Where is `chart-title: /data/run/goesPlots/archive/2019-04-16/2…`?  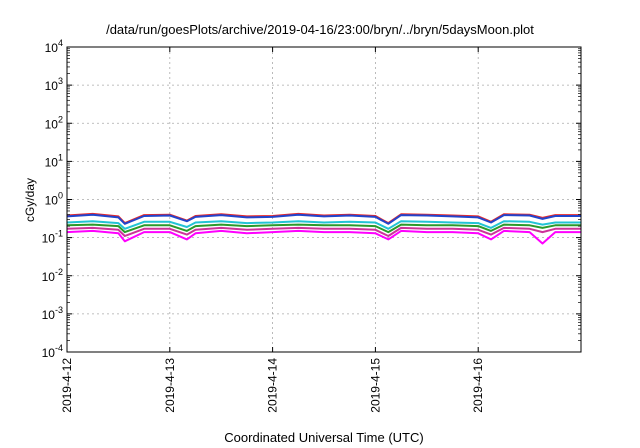 chart-title: /data/run/goesPlots/archive/2019-04-16/2… is located at coordinates (320, 29).